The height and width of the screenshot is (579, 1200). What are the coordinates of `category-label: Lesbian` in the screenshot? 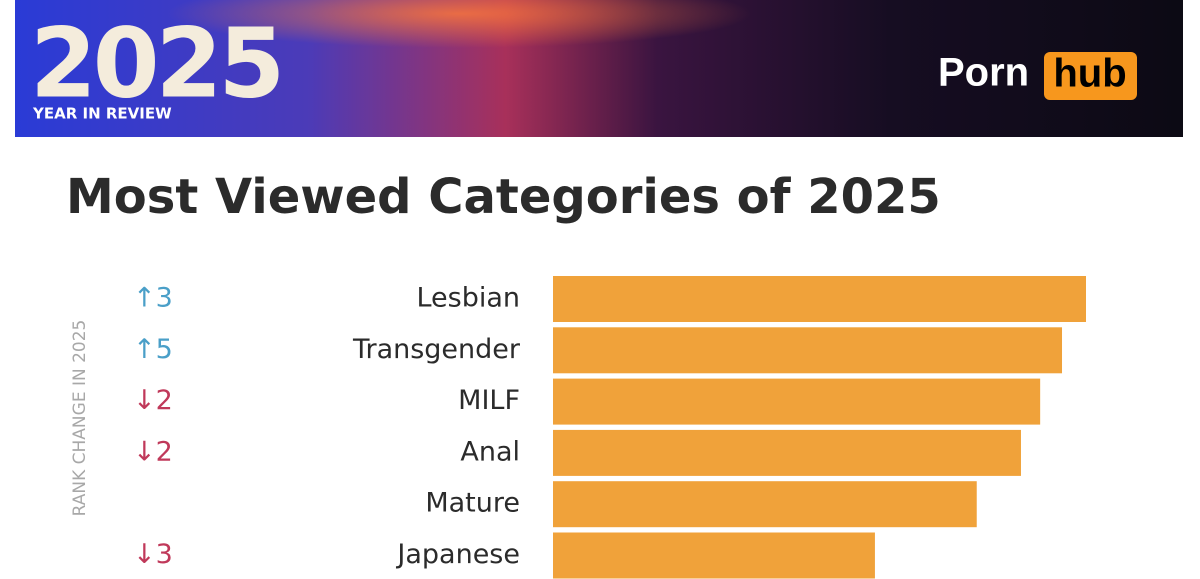 It's located at (468, 298).